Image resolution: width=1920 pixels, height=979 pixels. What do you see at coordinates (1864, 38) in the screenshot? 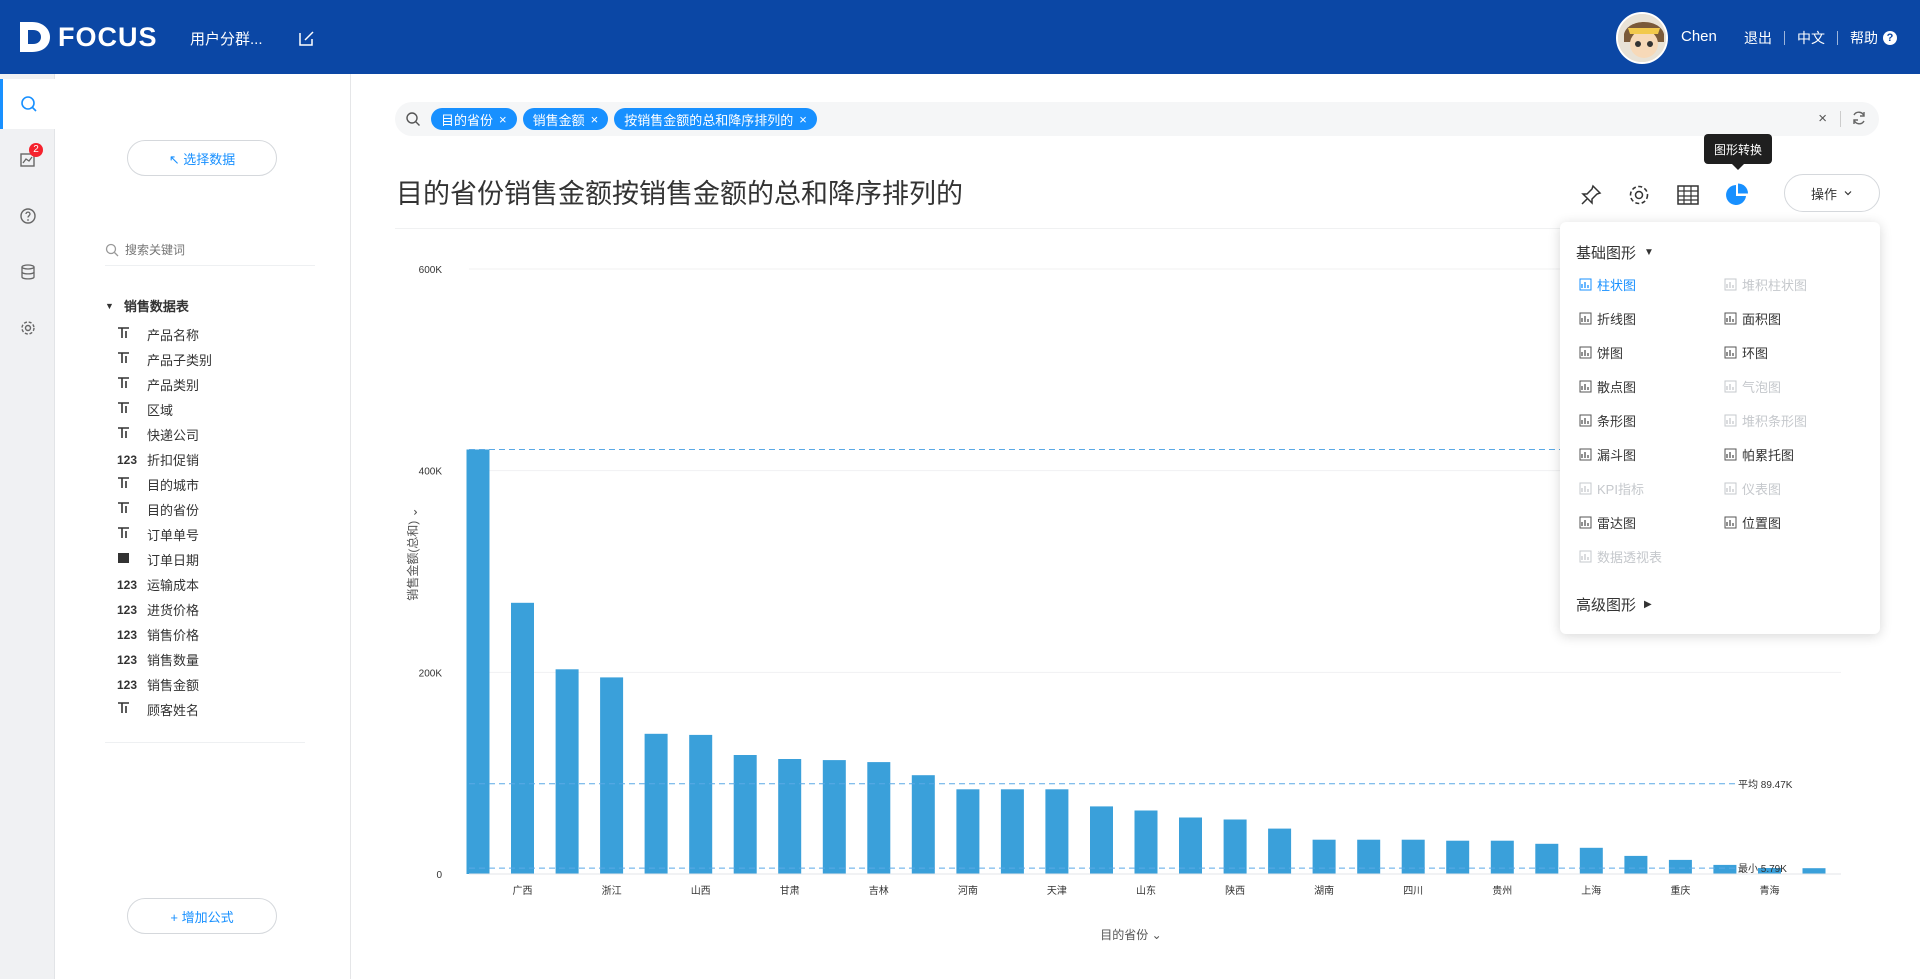
I see `help-link: 帮助` at bounding box center [1864, 38].